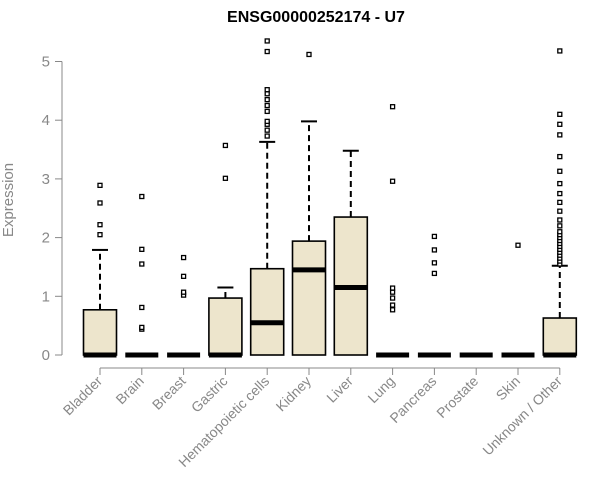 The width and height of the screenshot is (600, 500). What do you see at coordinates (46, 296) in the screenshot?
I see `y-tick-label: 1` at bounding box center [46, 296].